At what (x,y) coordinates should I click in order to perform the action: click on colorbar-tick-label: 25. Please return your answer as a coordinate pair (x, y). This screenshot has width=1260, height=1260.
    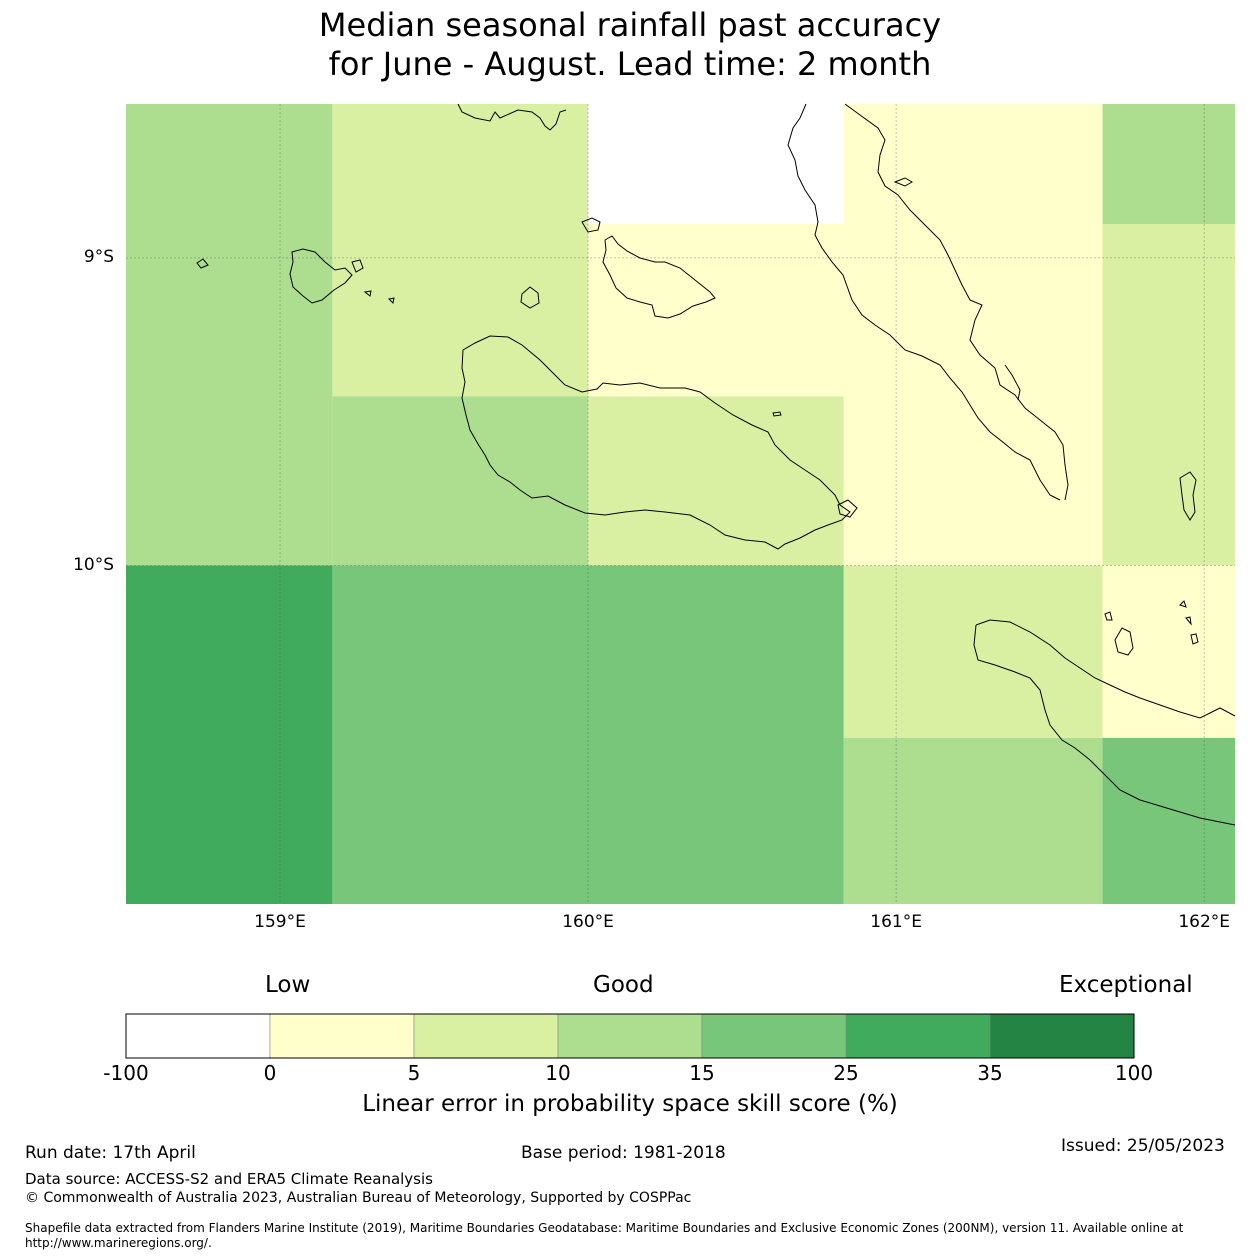
    Looking at the image, I should click on (846, 1073).